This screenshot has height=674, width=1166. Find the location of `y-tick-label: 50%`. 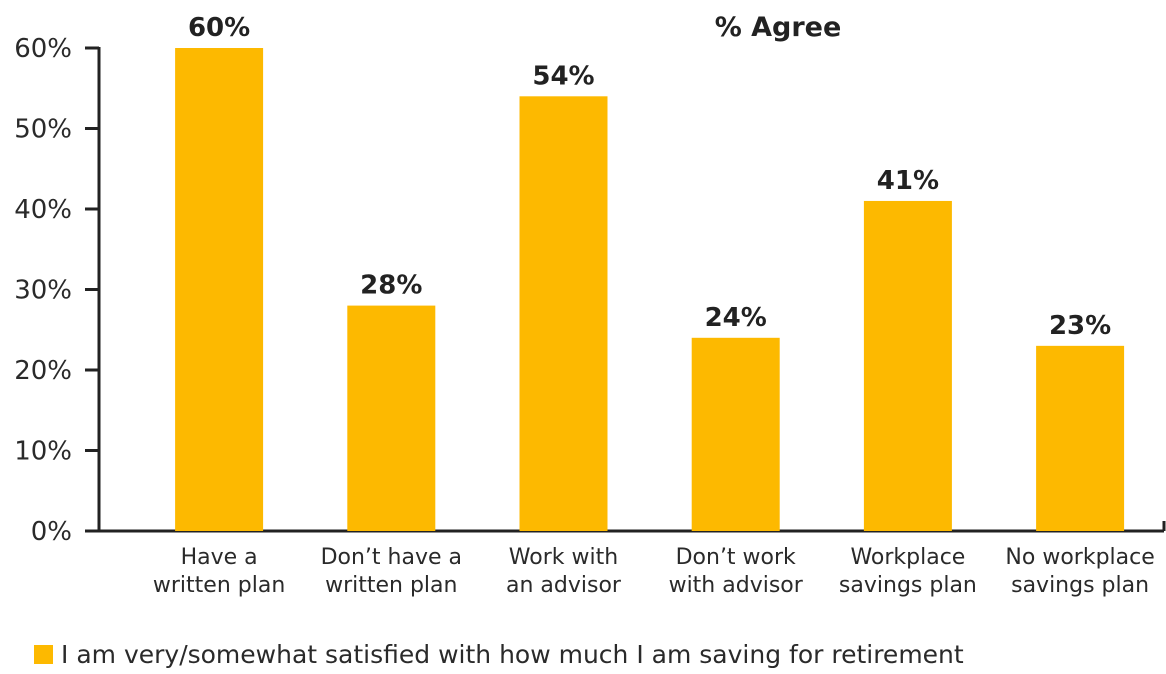

y-tick-label: 50% is located at coordinates (43, 130).